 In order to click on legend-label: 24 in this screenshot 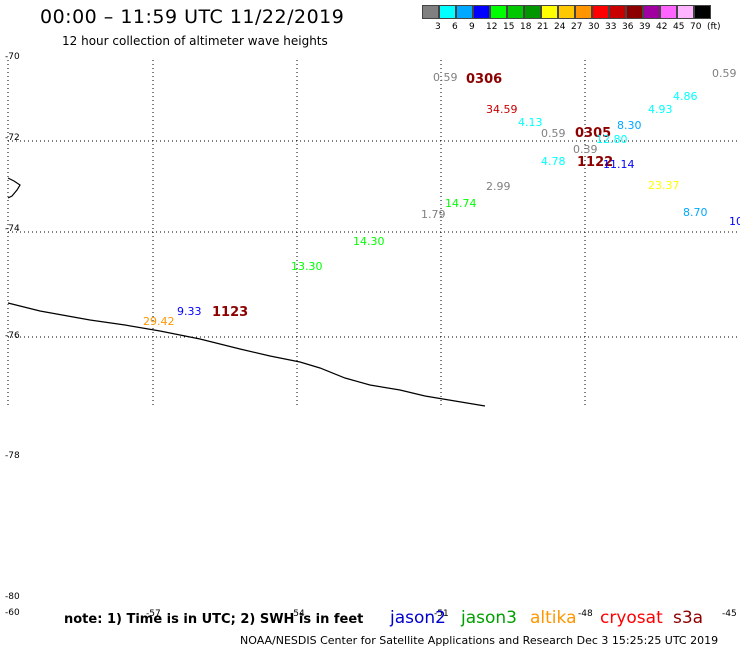, I will do `click(560, 27)`.